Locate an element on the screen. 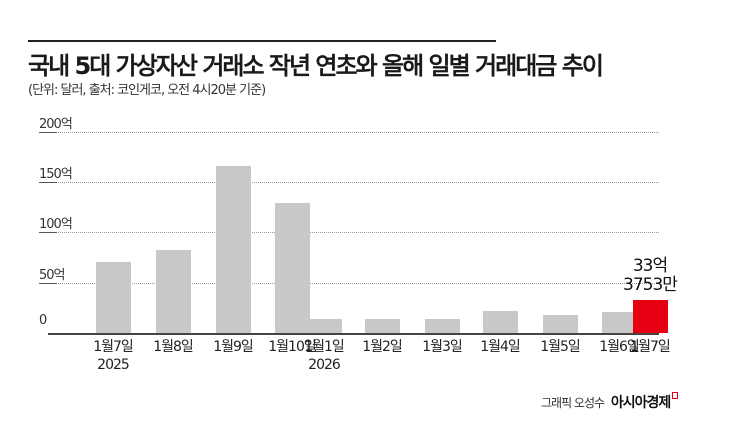 This screenshot has height=422, width=745. chart-title: 국내 5대 가상자산 거래소 작년 연초와 올해 일별 거래대금 추이 is located at coordinates (316, 66).